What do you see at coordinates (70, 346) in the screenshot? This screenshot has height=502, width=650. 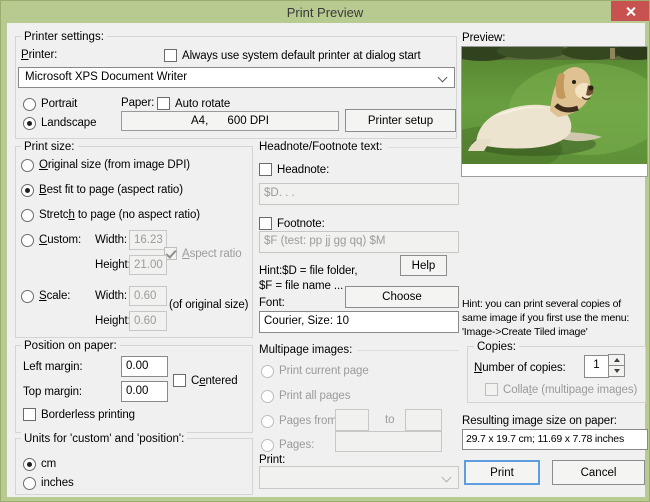 I see `position-group-label: Position on paper:` at bounding box center [70, 346].